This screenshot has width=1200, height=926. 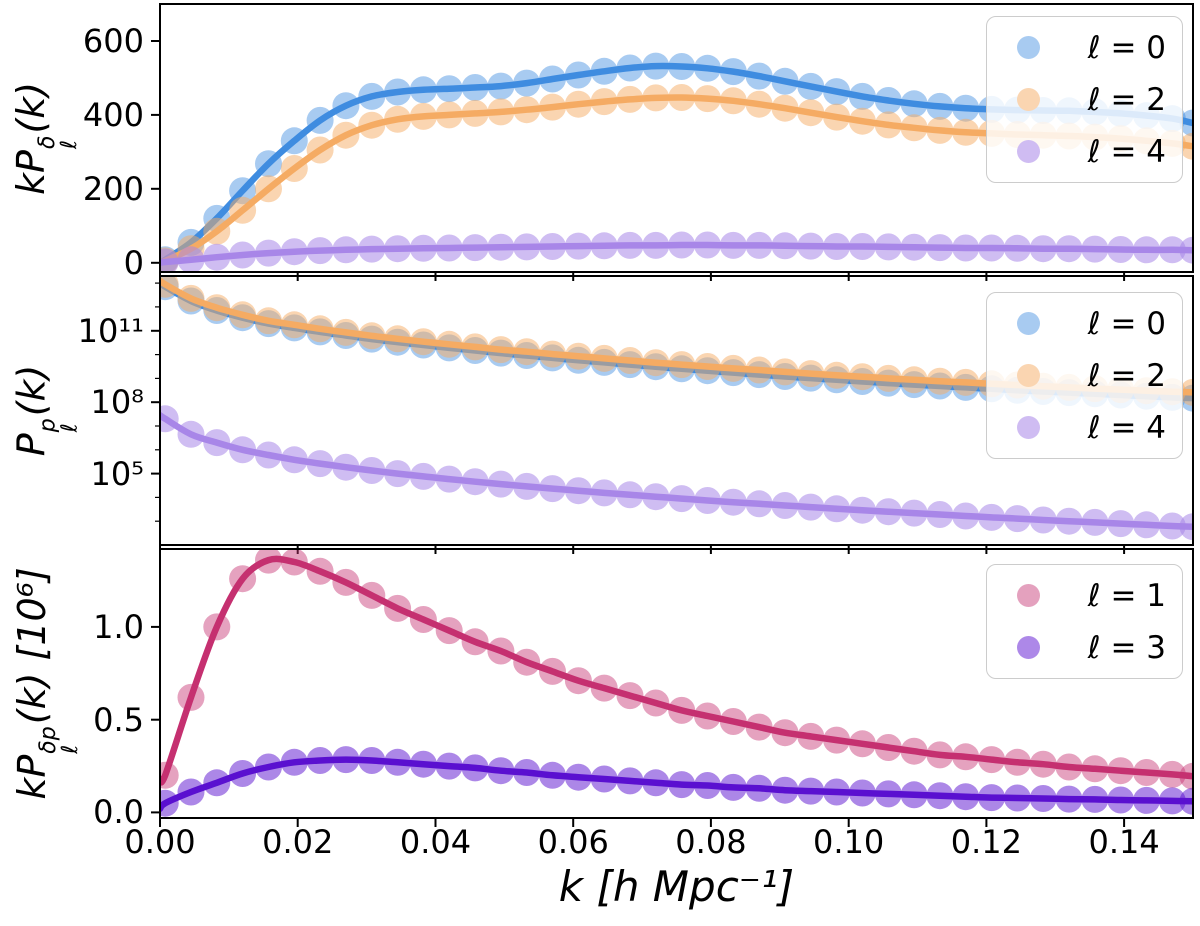 I want to click on x-tick-label: 0.04, so click(x=435, y=842).